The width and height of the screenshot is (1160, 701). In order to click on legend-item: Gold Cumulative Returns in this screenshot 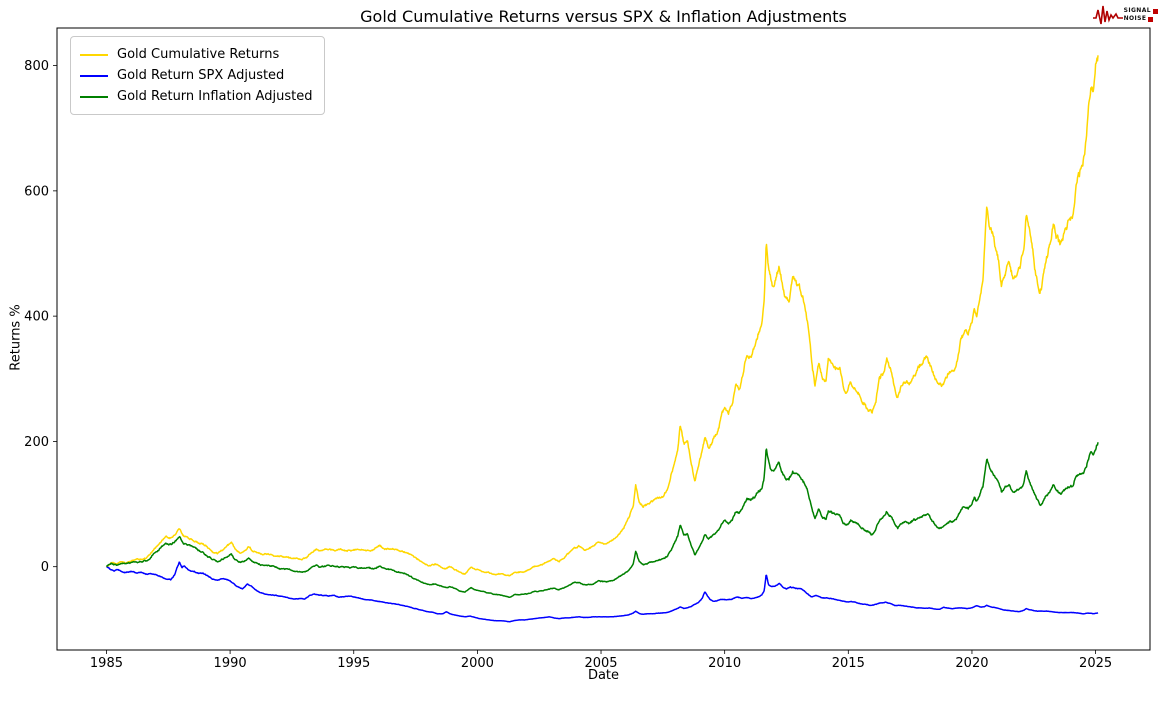, I will do `click(196, 54)`.